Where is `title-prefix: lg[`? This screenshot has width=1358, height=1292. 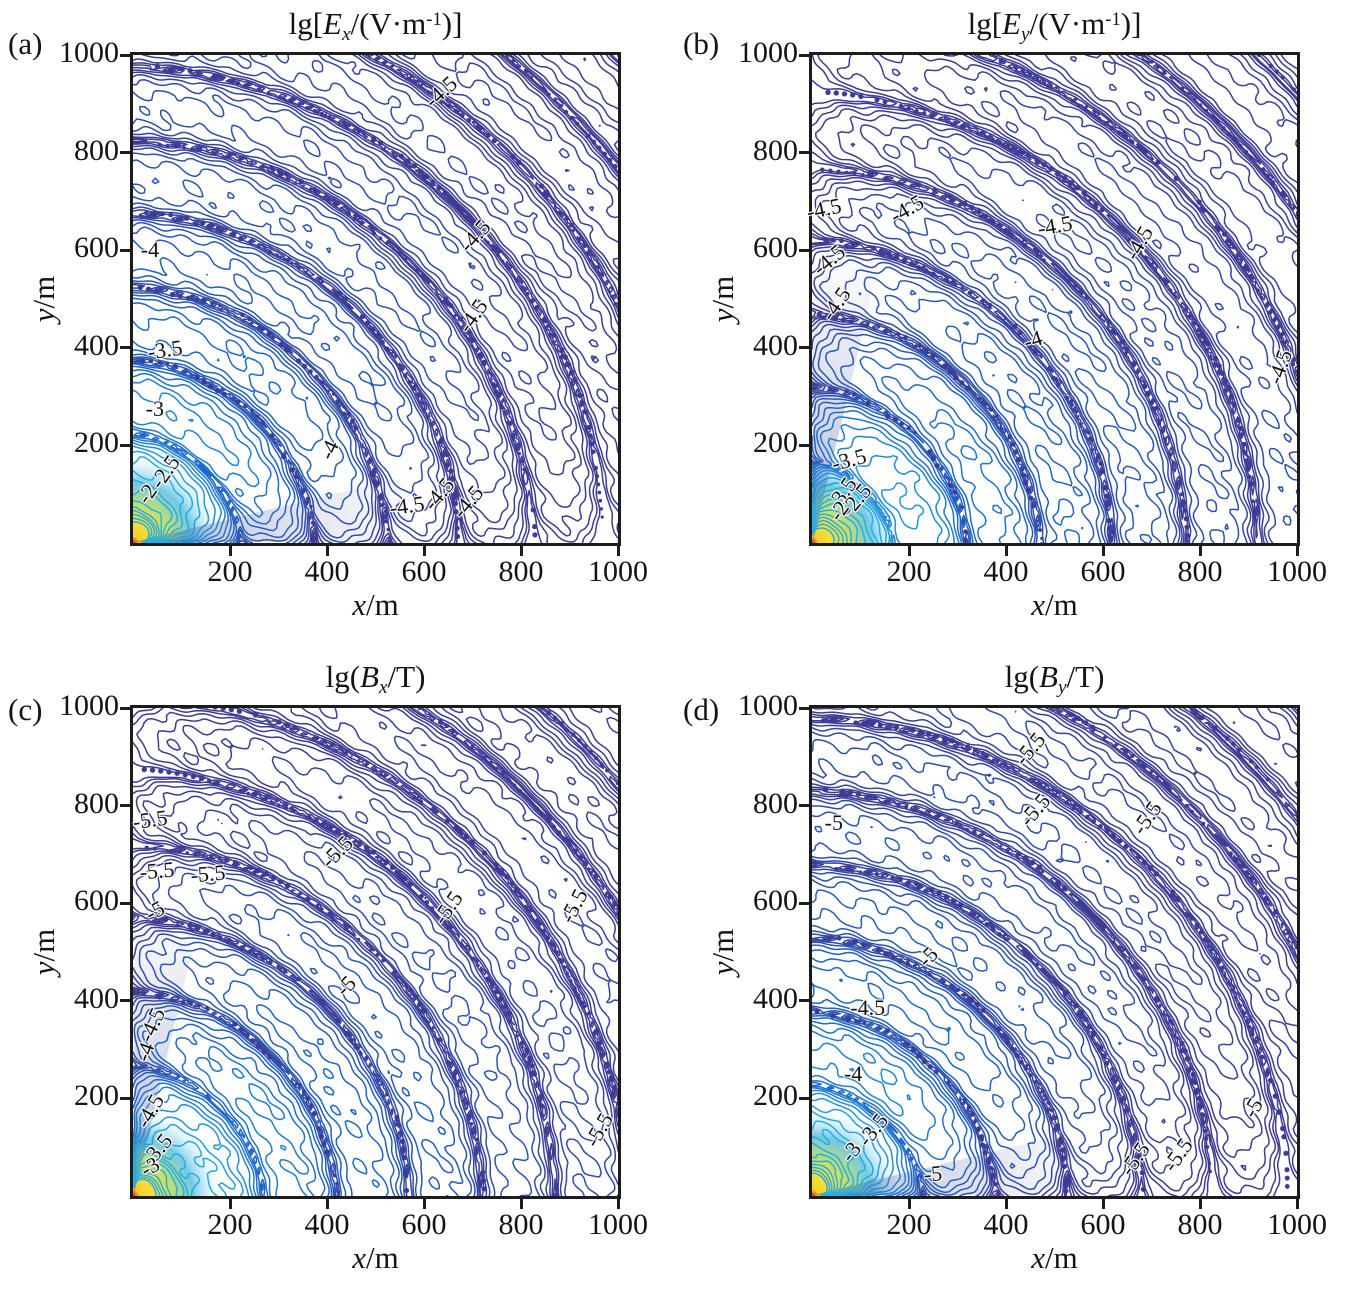 title-prefix: lg[ is located at coordinates (985, 23).